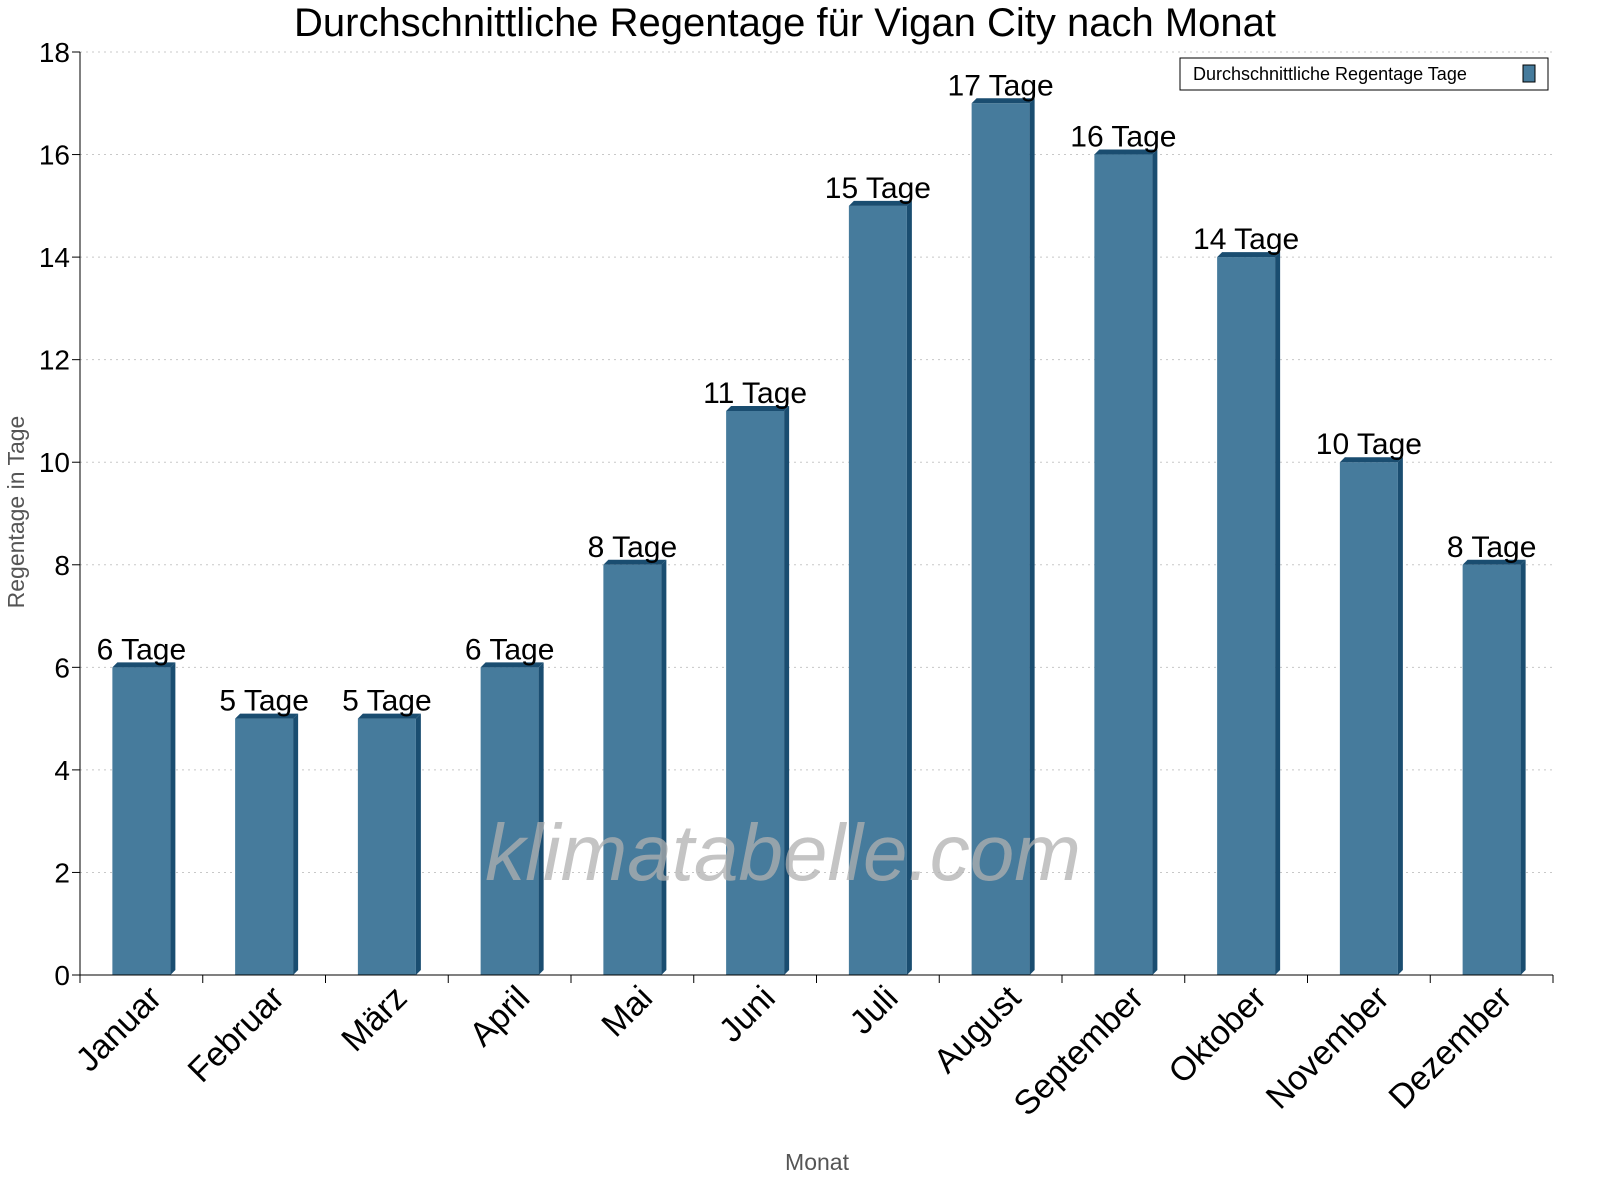 The image size is (1600, 1200). What do you see at coordinates (755, 393) in the screenshot?
I see `data-label: 11 Tage` at bounding box center [755, 393].